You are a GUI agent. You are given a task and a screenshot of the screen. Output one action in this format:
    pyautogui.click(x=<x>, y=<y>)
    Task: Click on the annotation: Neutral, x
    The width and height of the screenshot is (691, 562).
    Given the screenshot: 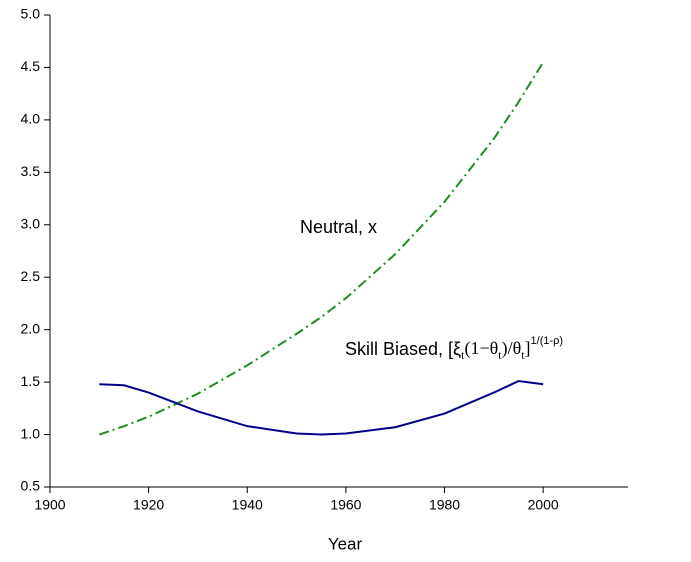 What is the action you would take?
    pyautogui.click(x=338, y=227)
    